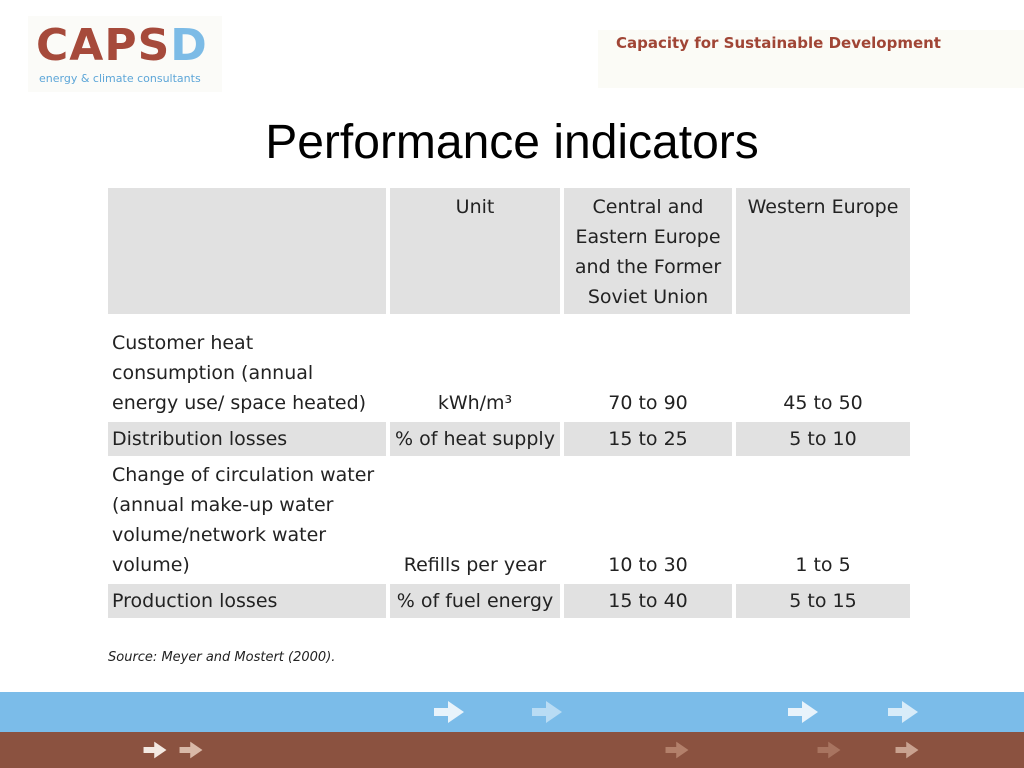 This screenshot has width=1024, height=768. What do you see at coordinates (778, 43) in the screenshot?
I see `header-tagline: Capacity for Sustainable Development` at bounding box center [778, 43].